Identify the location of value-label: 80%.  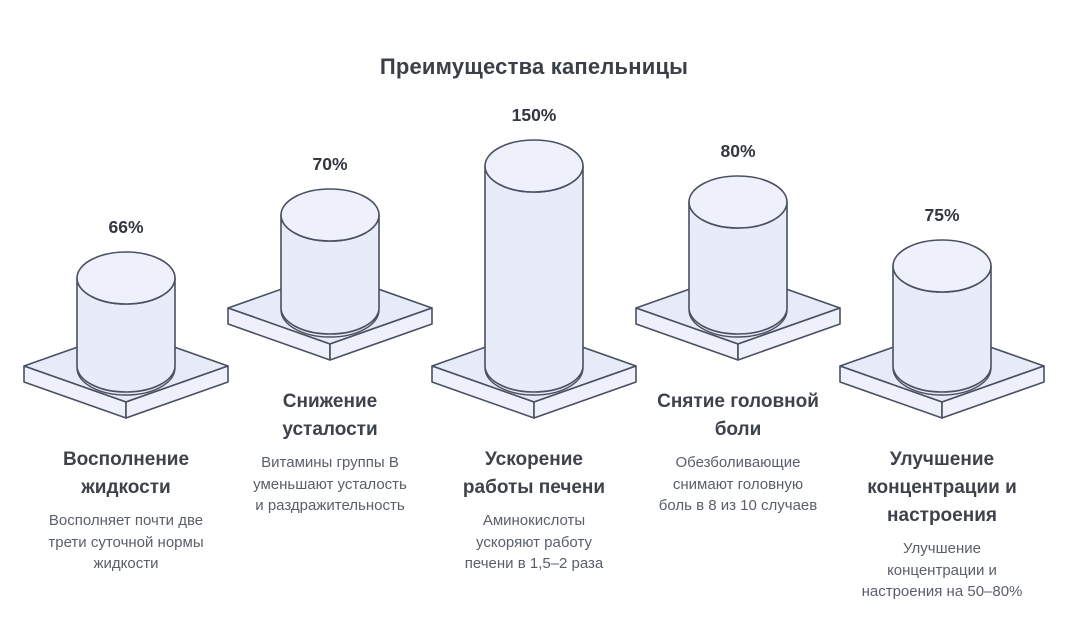
(738, 151).